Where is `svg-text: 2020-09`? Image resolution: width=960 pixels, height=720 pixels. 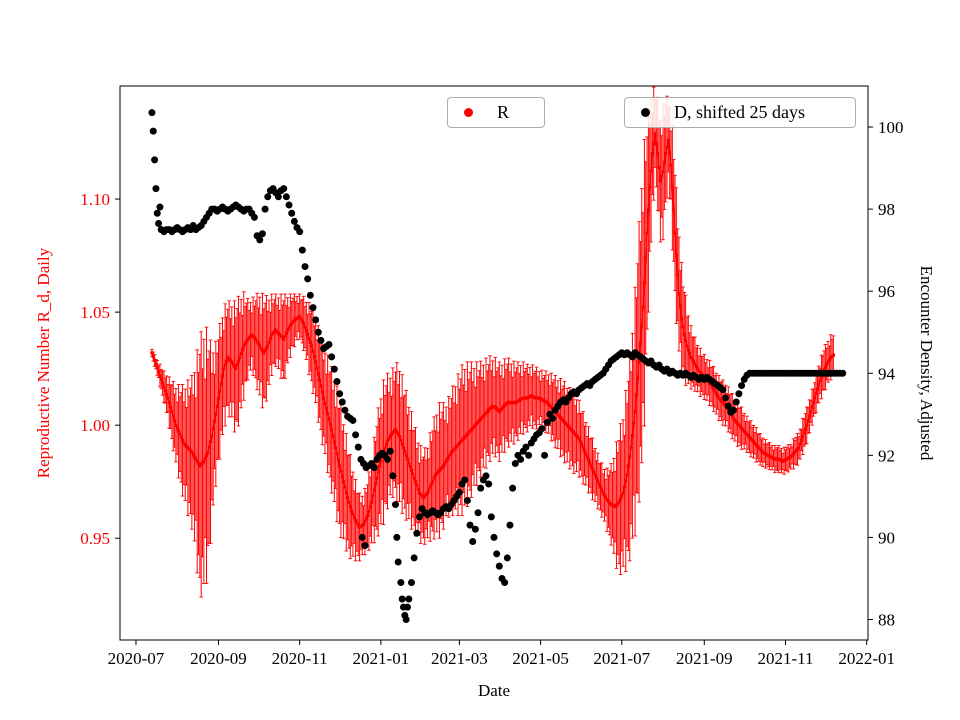
svg-text: 2020-09 is located at coordinates (218, 658).